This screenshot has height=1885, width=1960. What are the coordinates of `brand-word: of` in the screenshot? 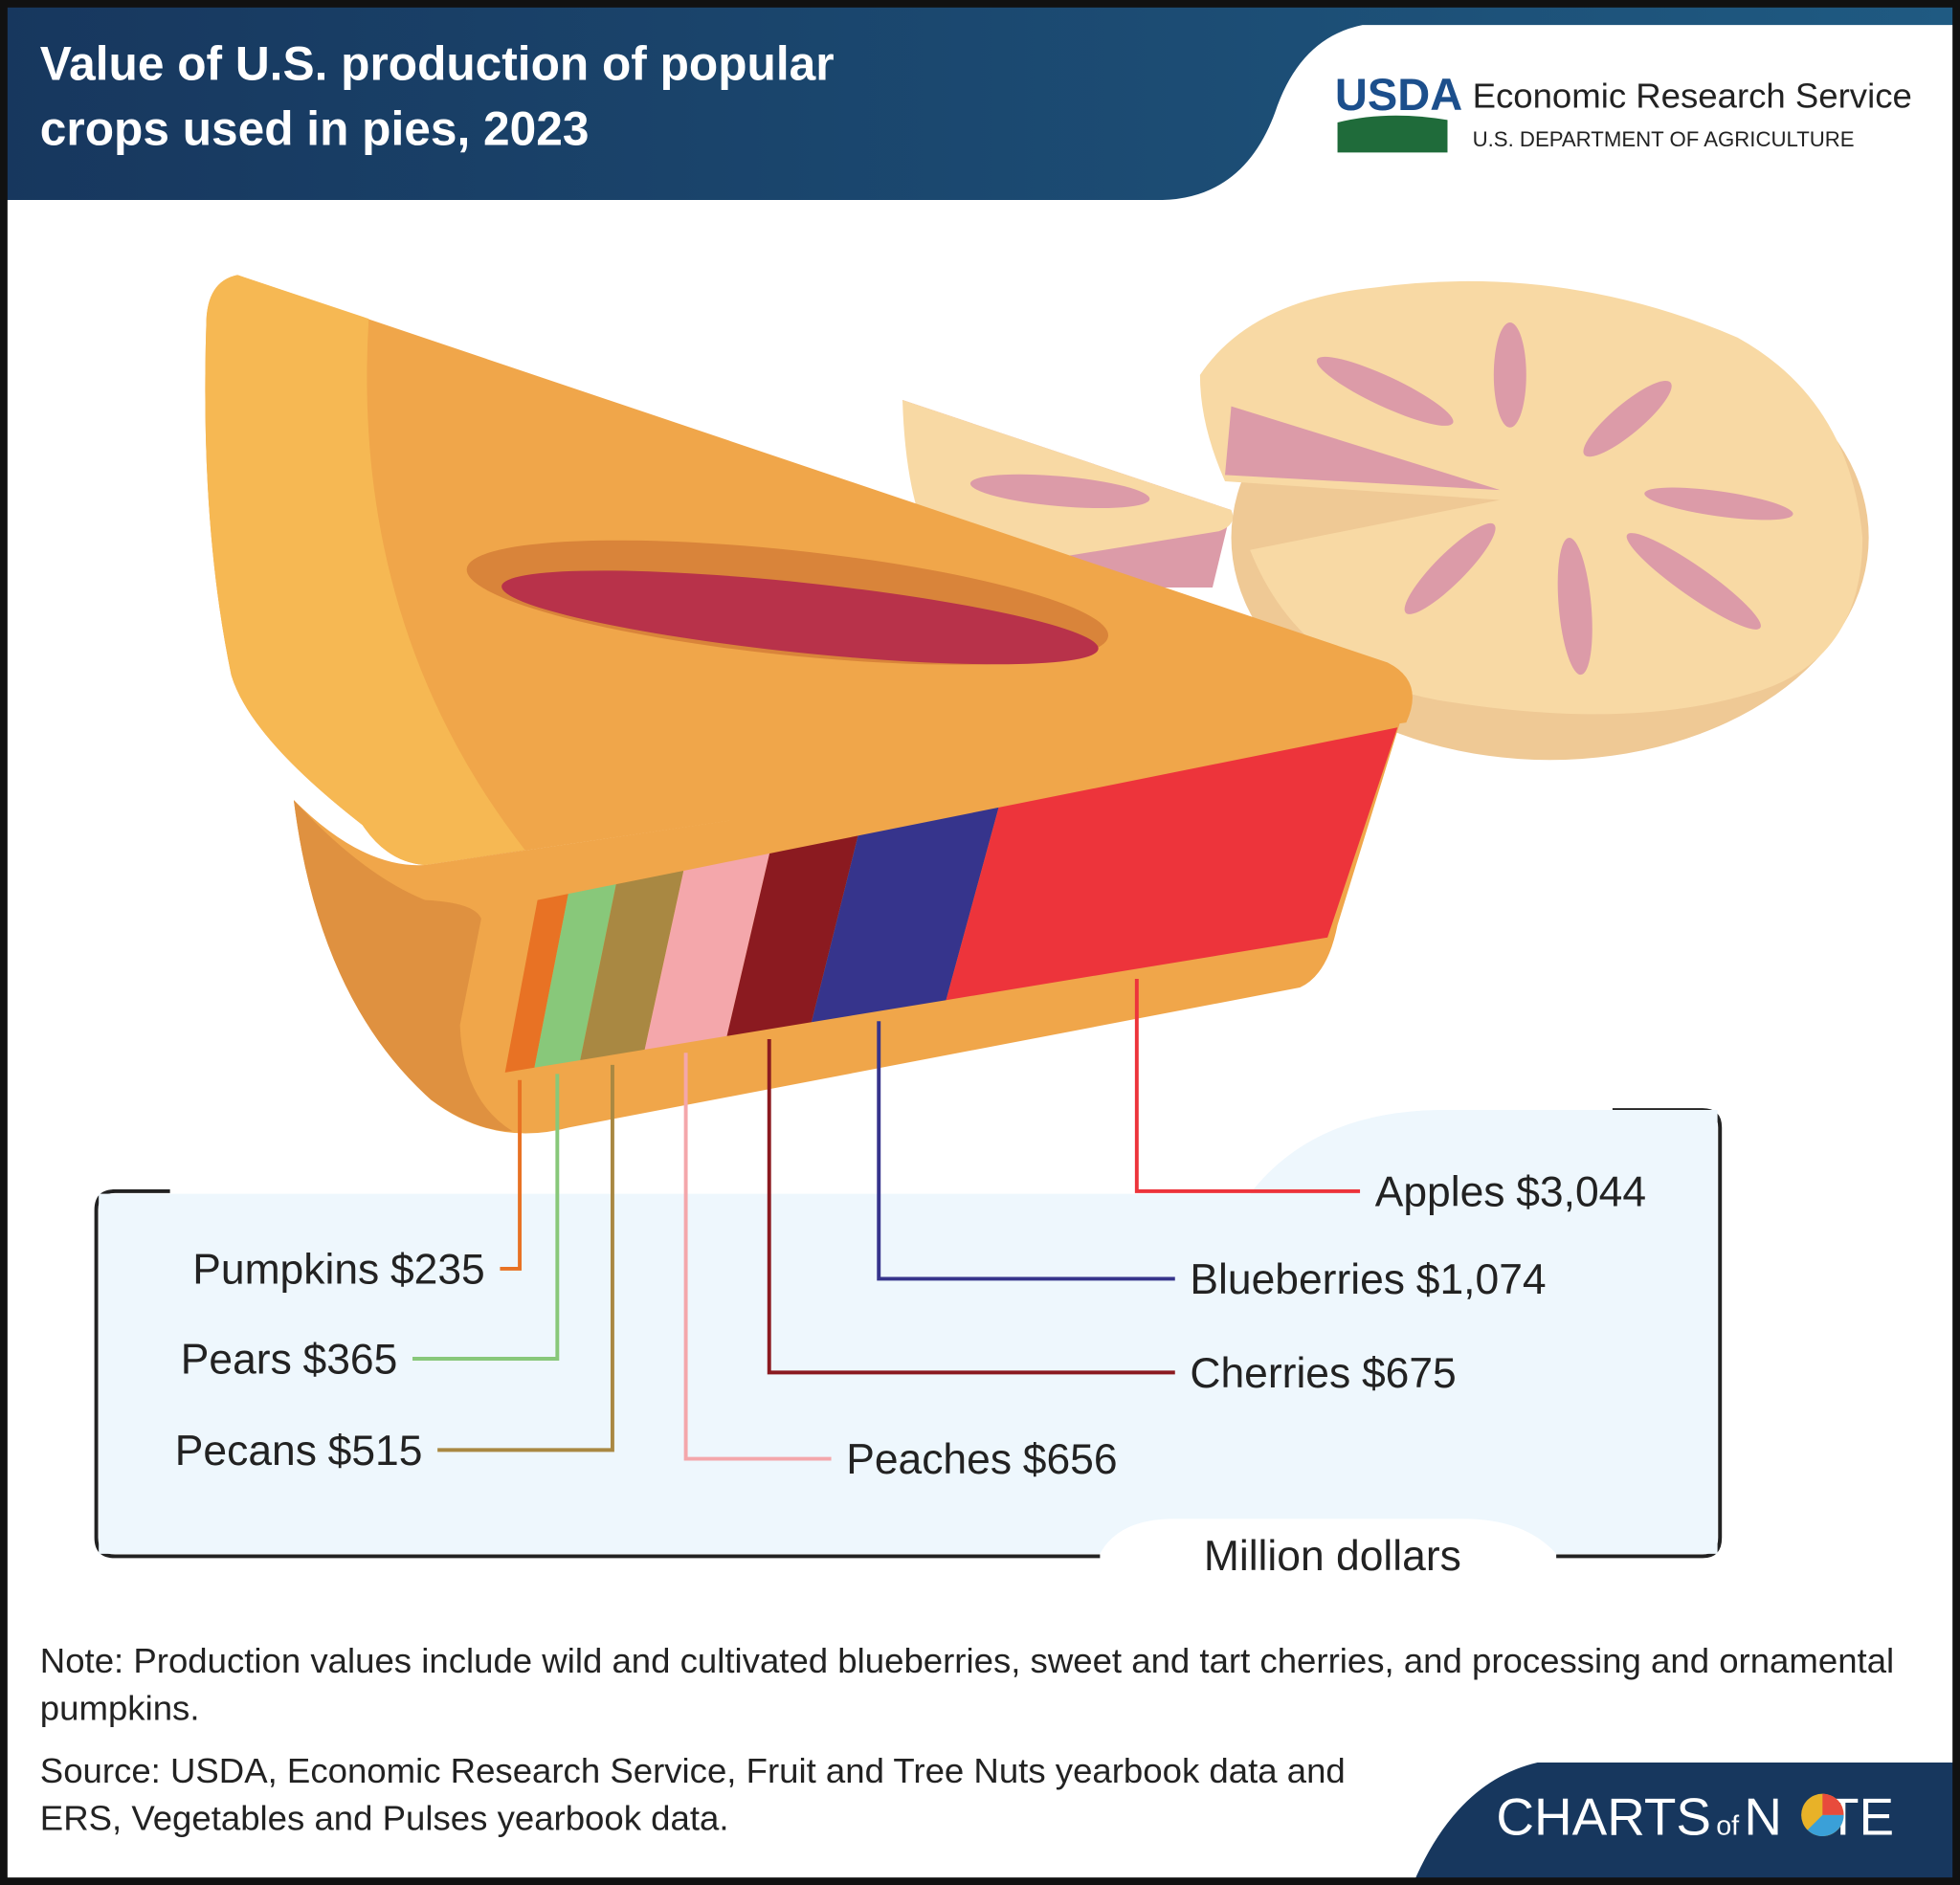 It's located at (1728, 1826).